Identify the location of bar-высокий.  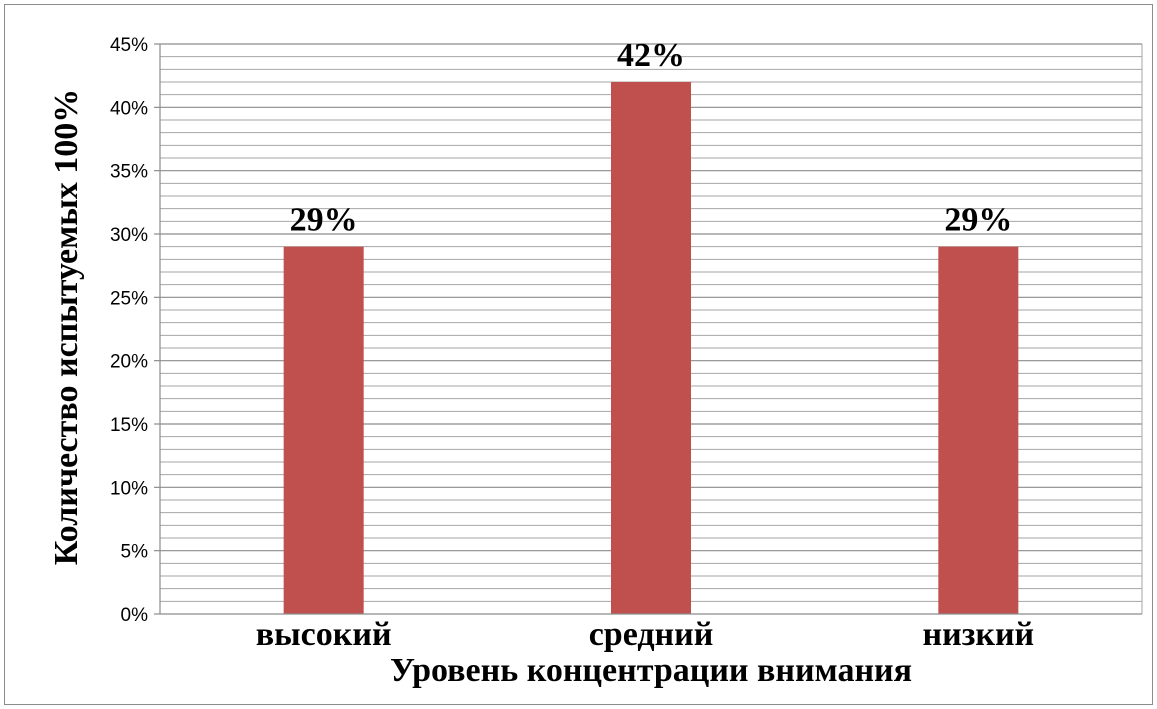
(323, 430).